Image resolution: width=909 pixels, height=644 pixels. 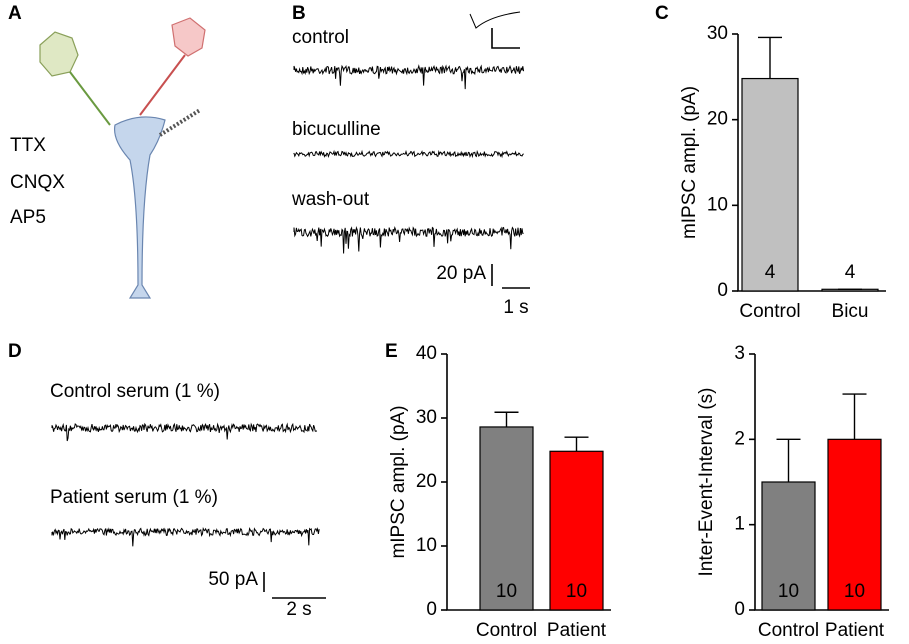 What do you see at coordinates (320, 37) in the screenshot?
I see `trace-label: control` at bounding box center [320, 37].